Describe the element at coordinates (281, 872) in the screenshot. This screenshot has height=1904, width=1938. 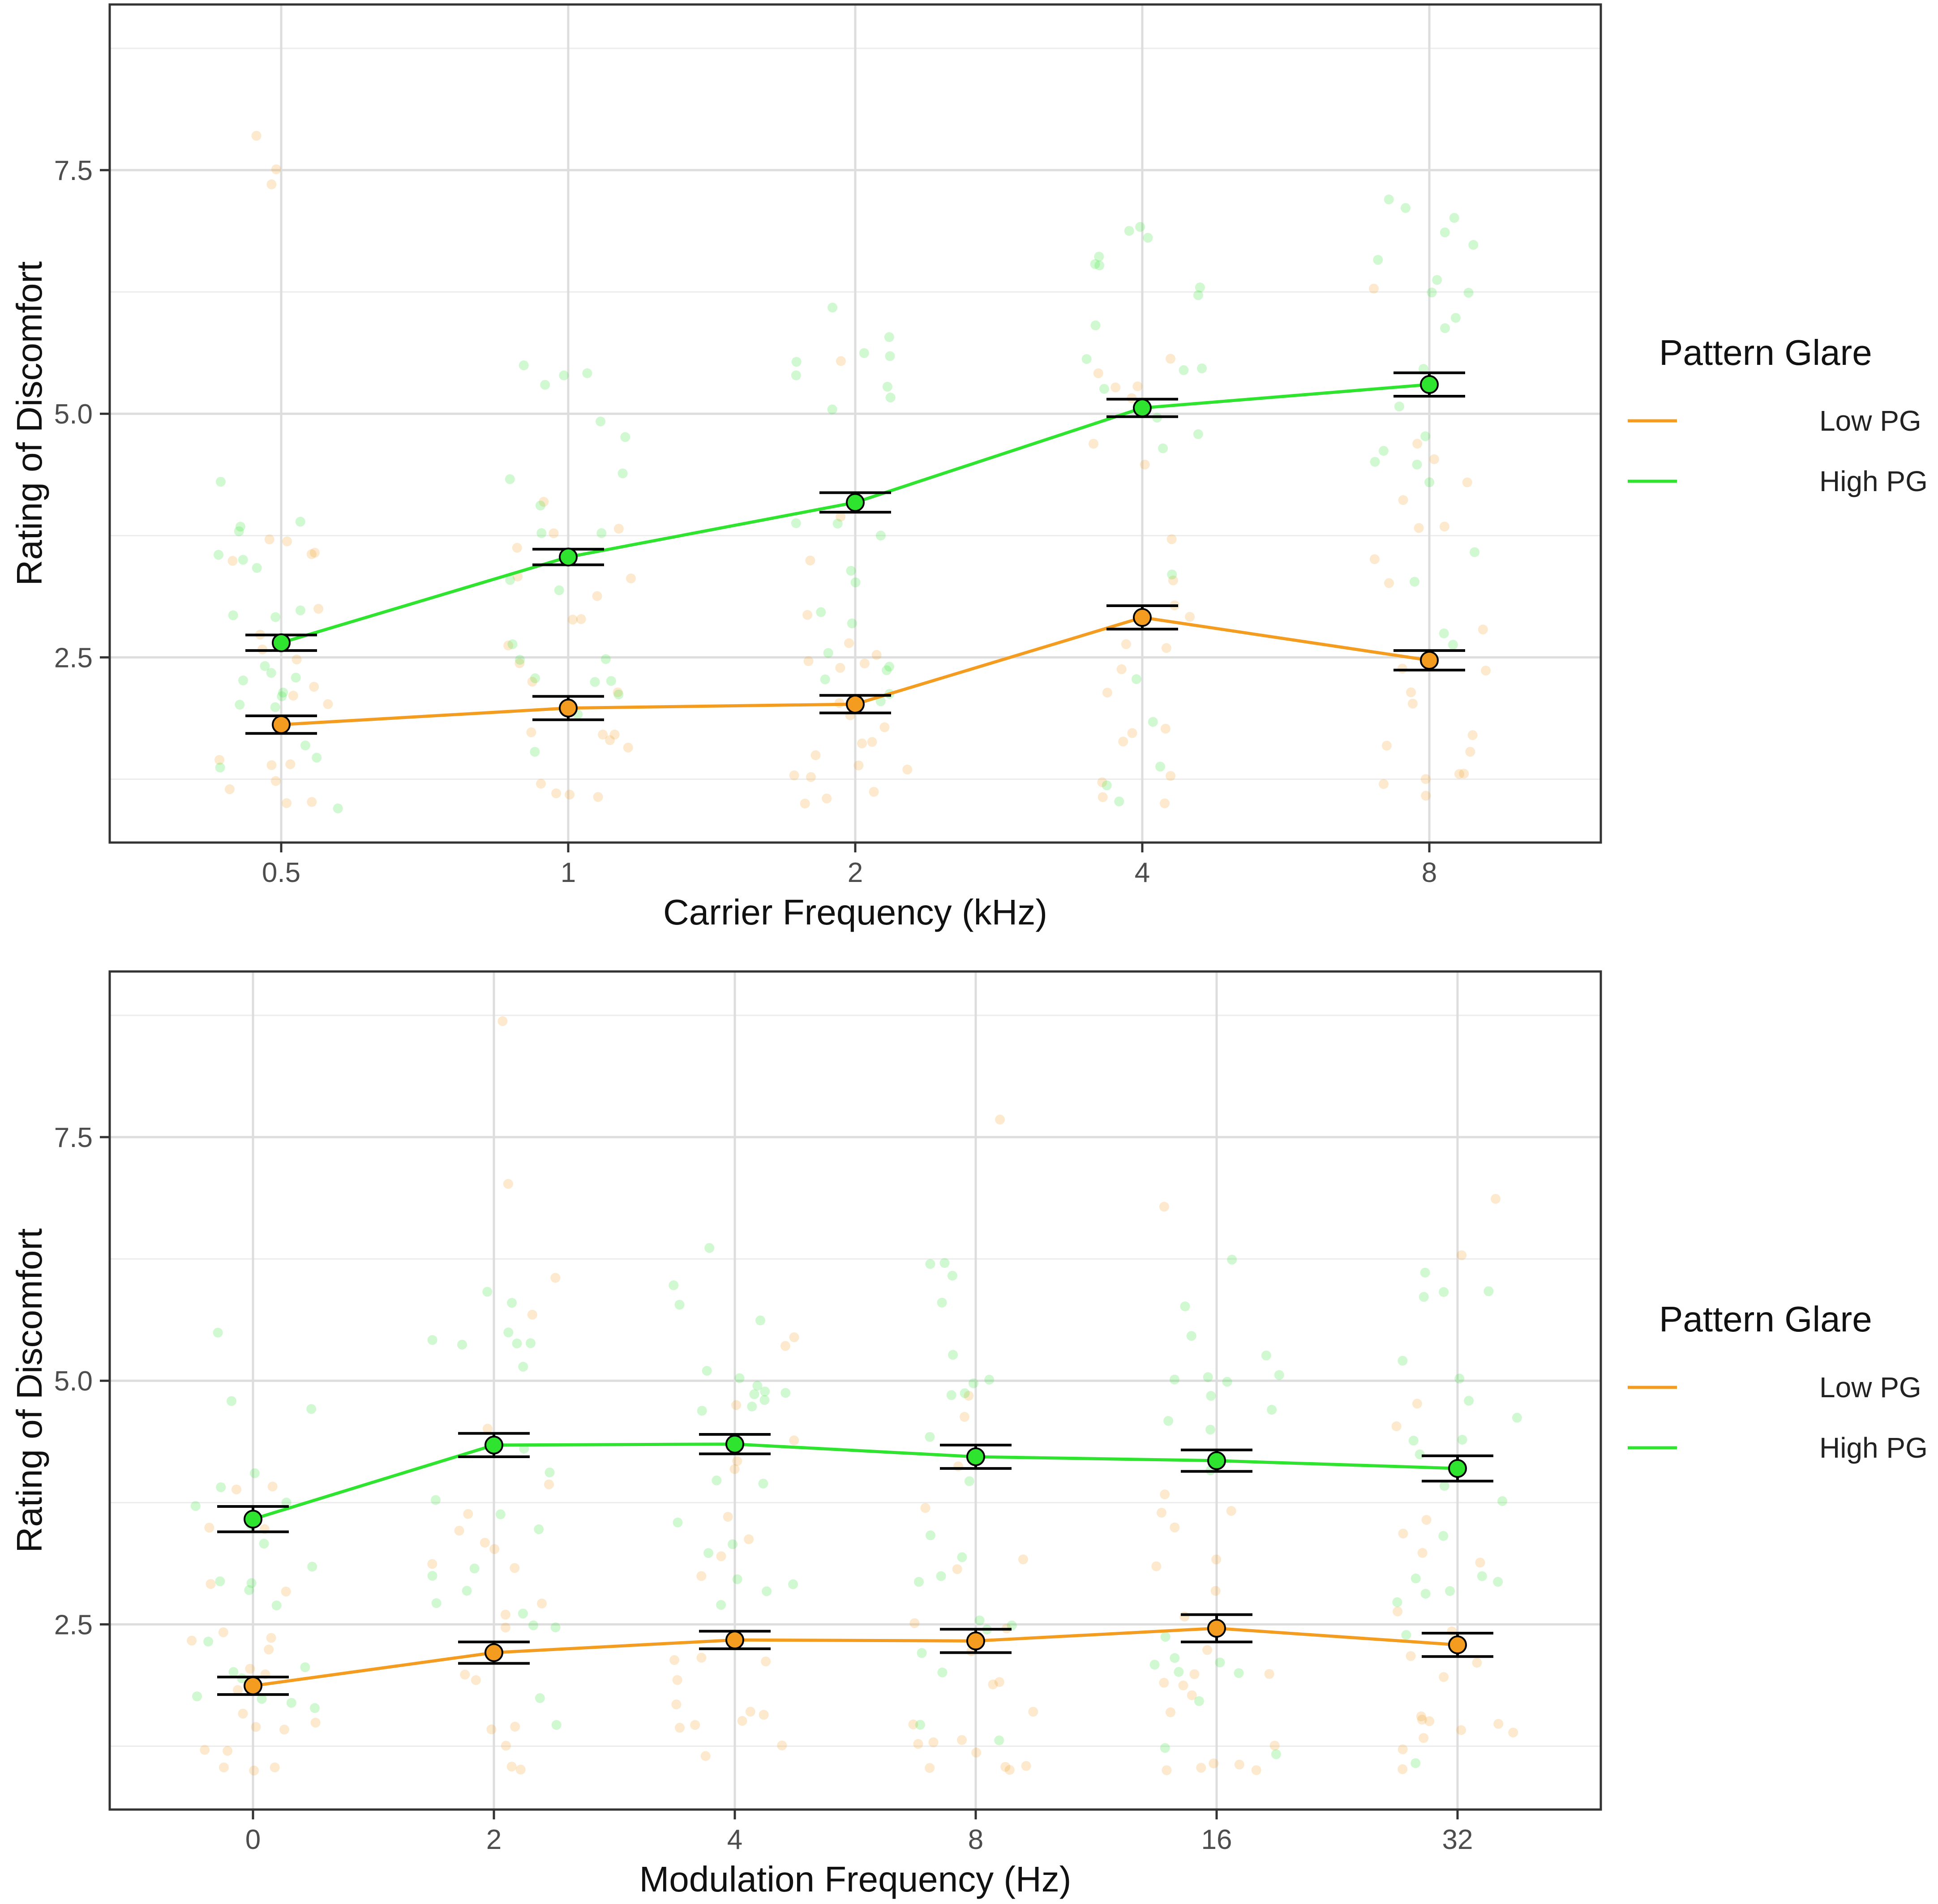
I see `x-tick-label: 0.5` at that location.